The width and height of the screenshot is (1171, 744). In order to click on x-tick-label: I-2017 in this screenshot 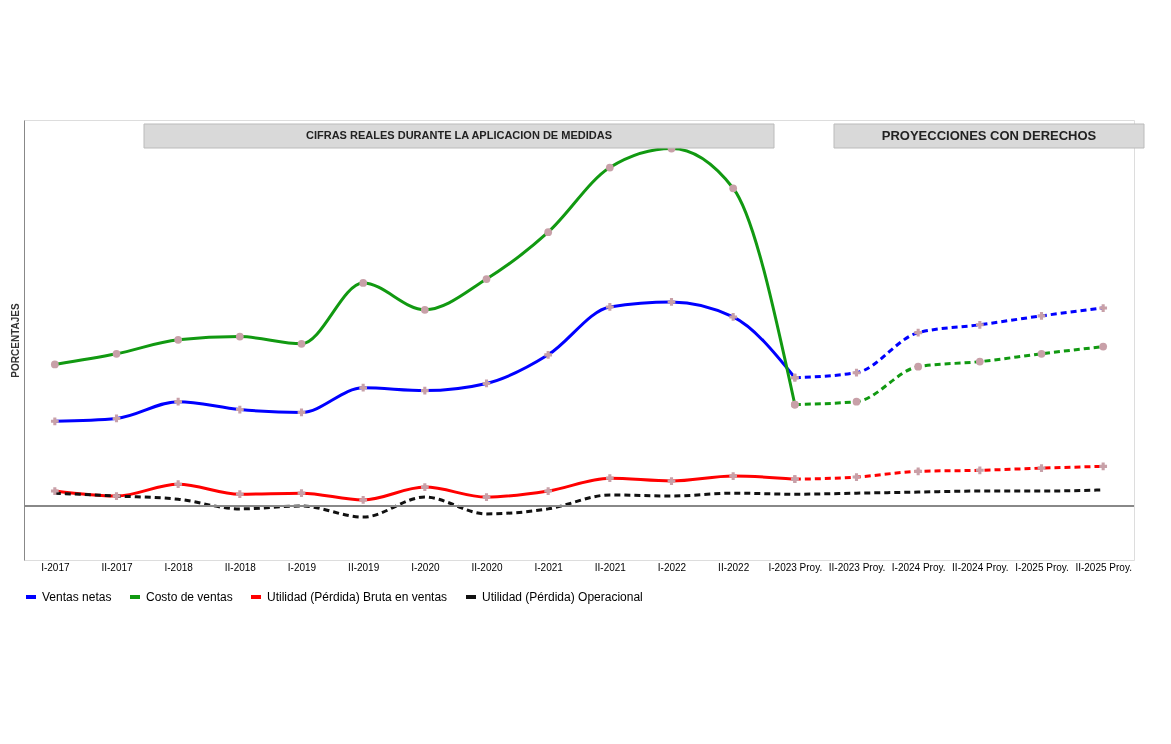, I will do `click(55, 567)`.